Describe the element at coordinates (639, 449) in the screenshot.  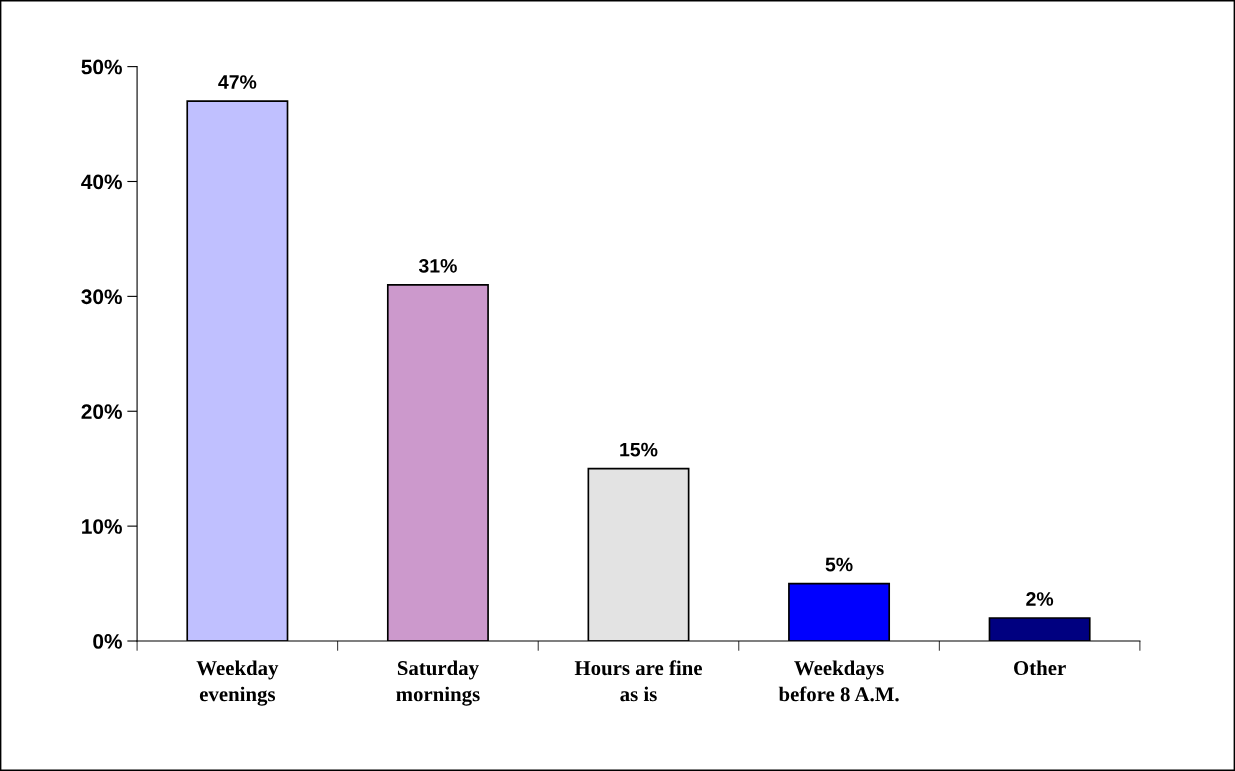
I see `data-label: 15%` at that location.